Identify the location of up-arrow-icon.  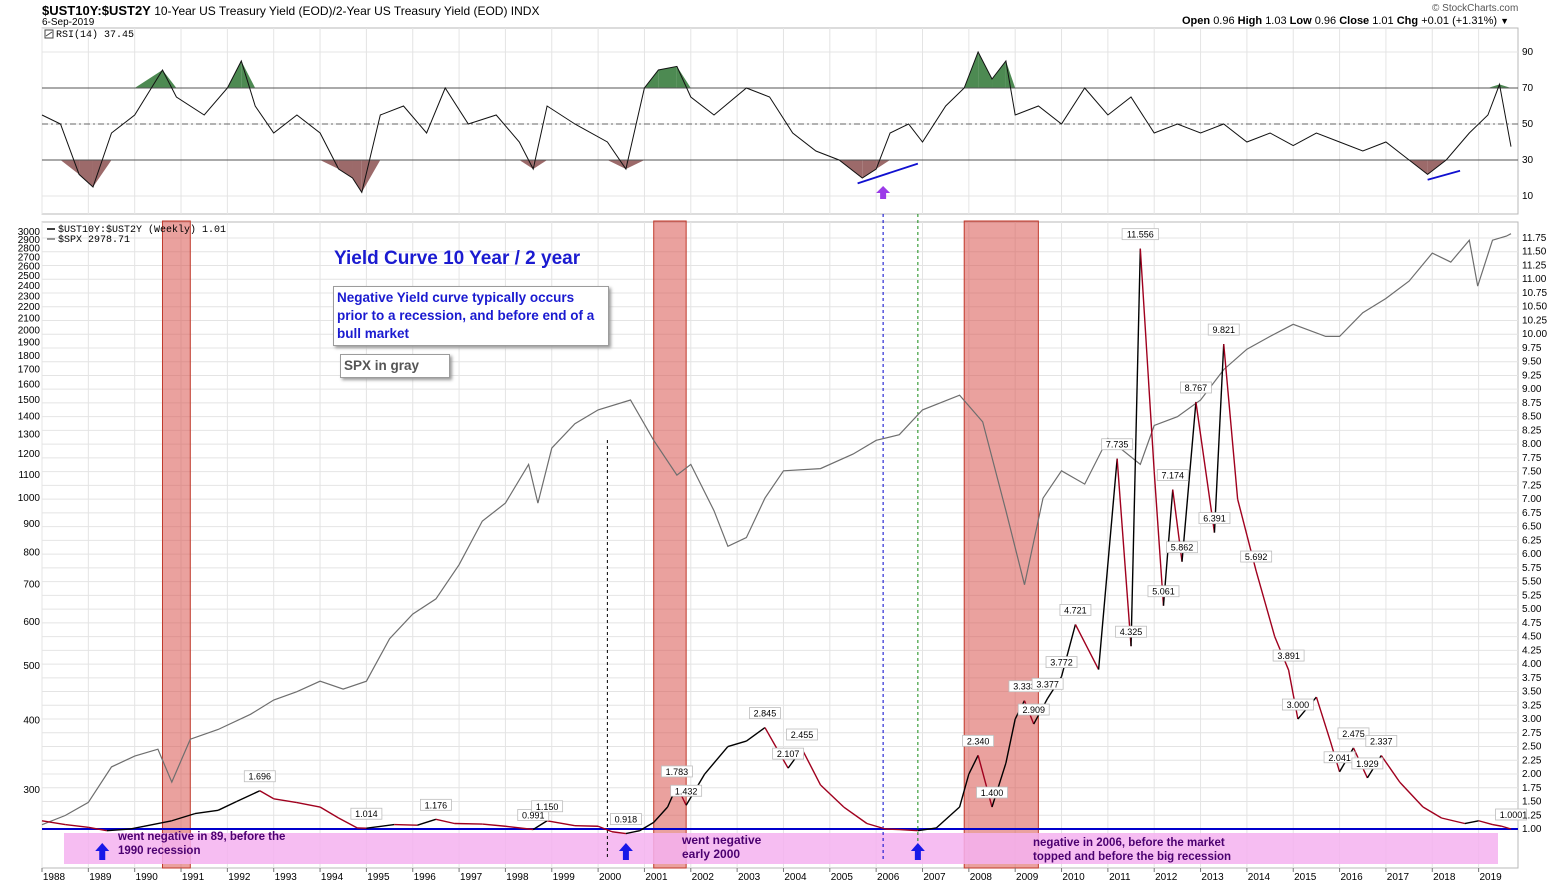
(102, 851).